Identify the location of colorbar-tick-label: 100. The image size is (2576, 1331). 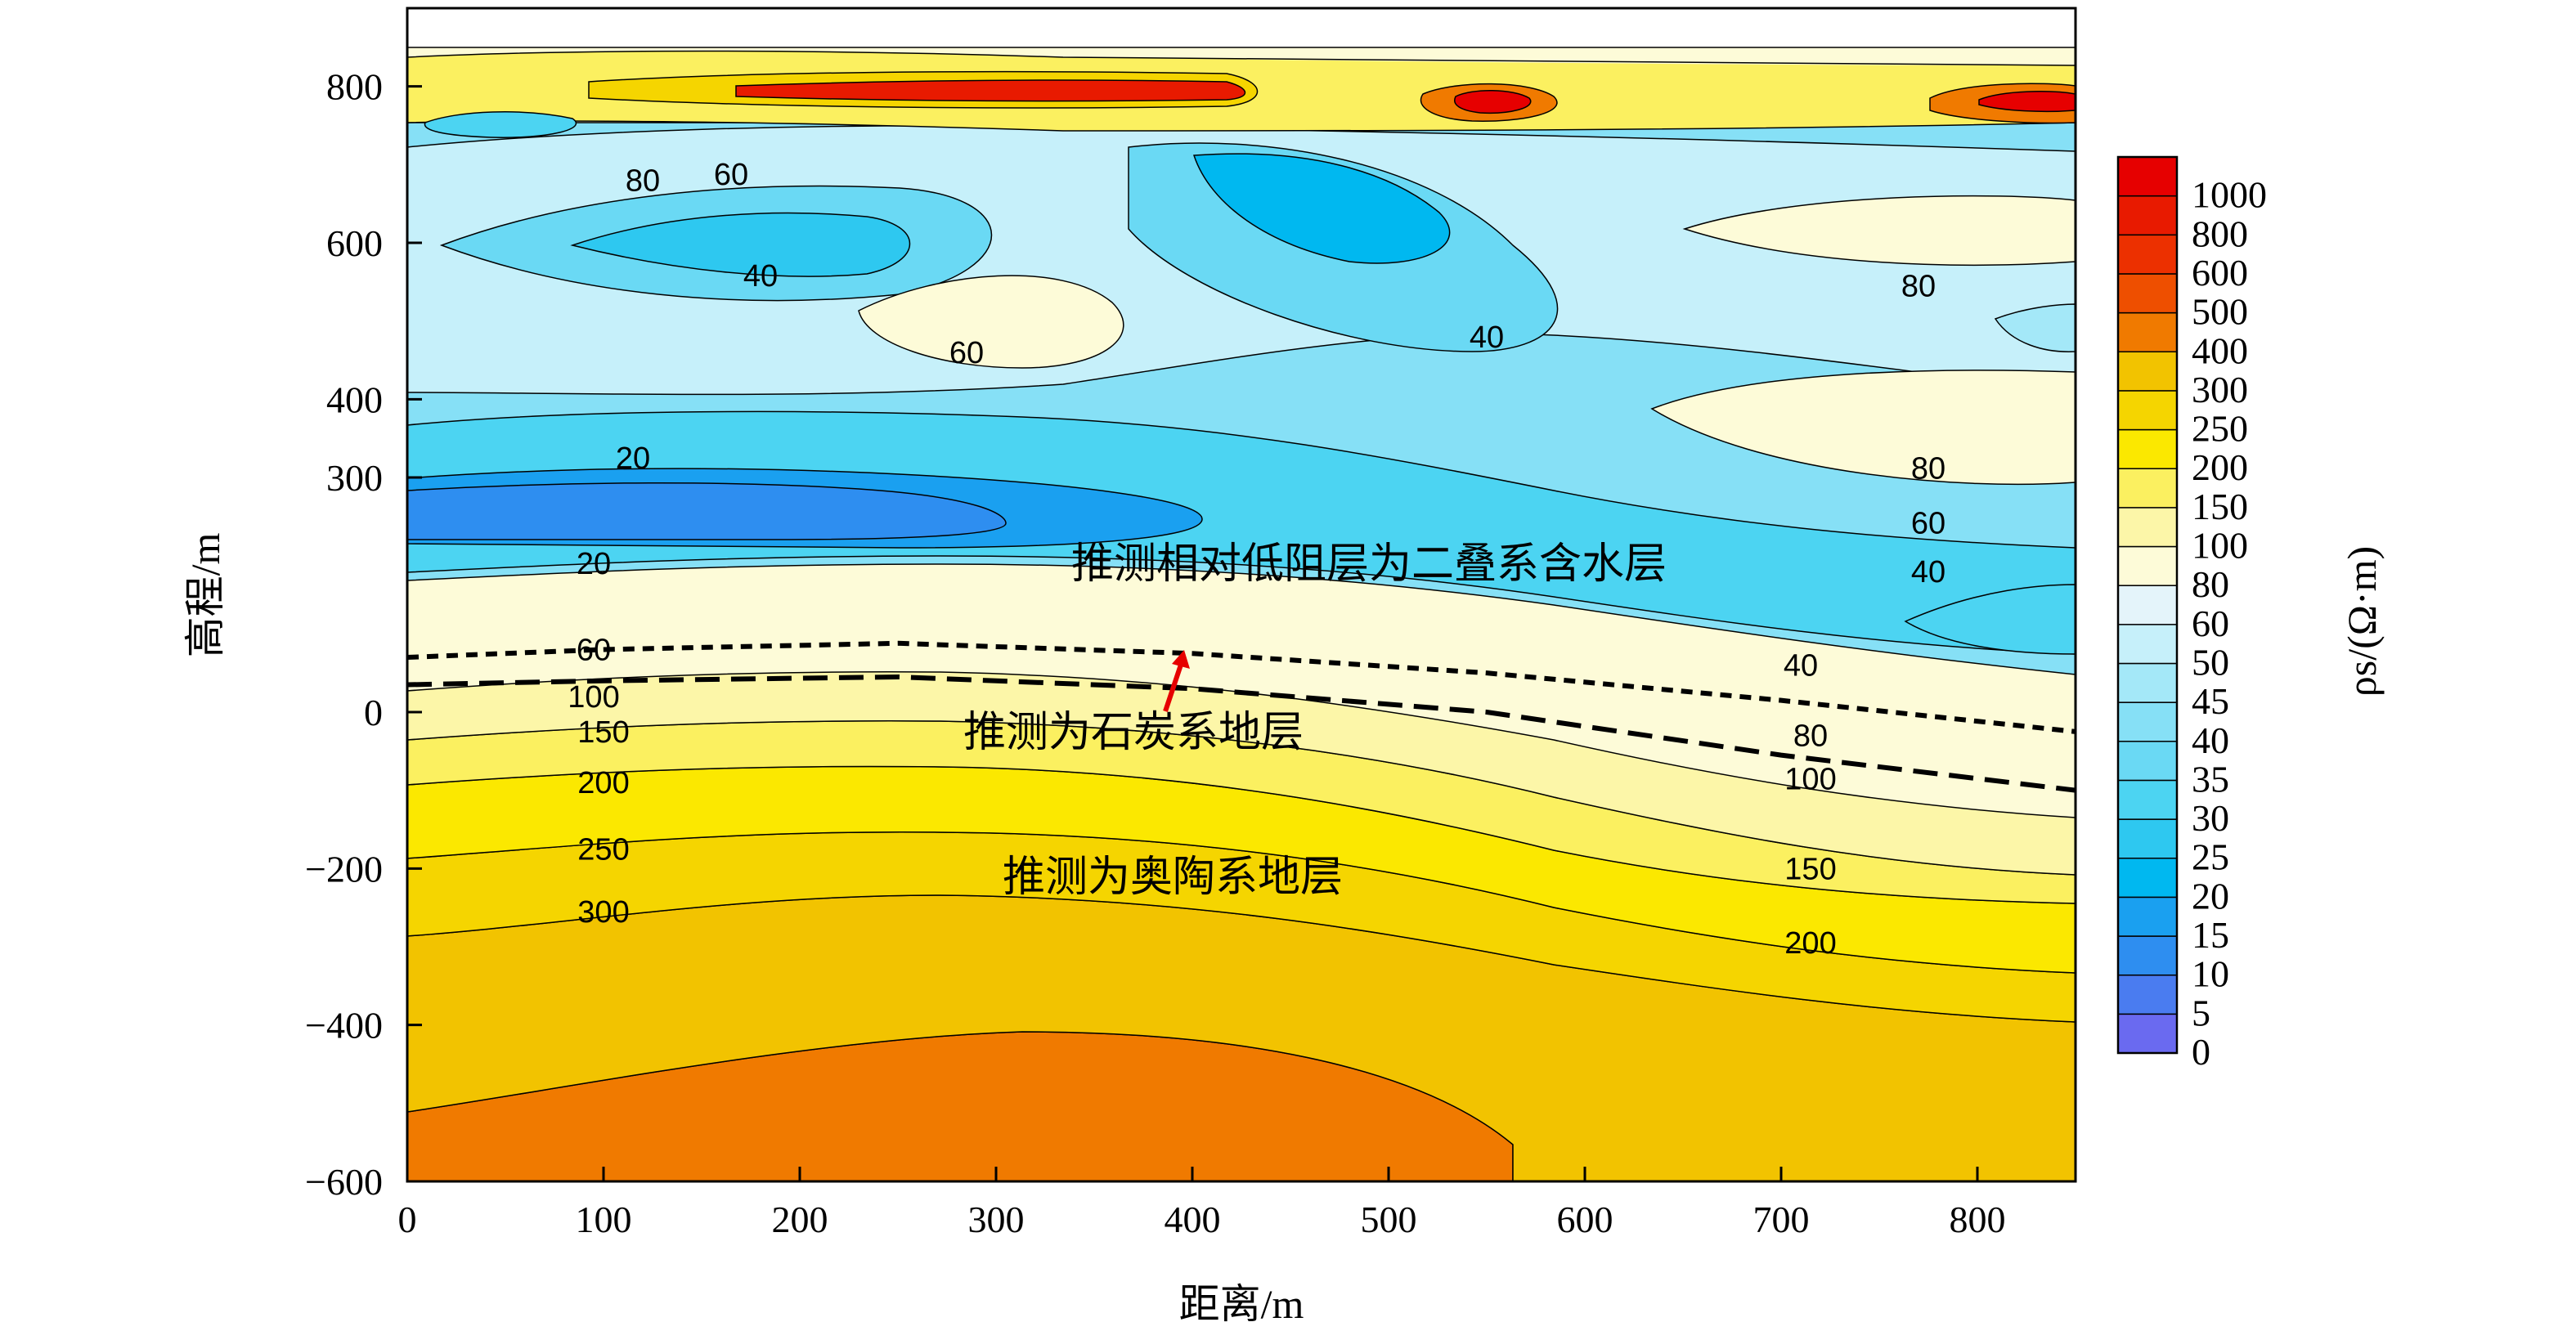
(2220, 546).